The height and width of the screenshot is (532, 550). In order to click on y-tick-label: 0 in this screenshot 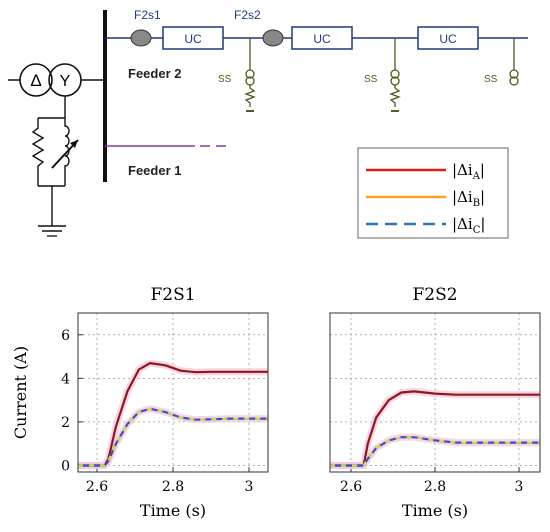, I will do `click(65, 466)`.